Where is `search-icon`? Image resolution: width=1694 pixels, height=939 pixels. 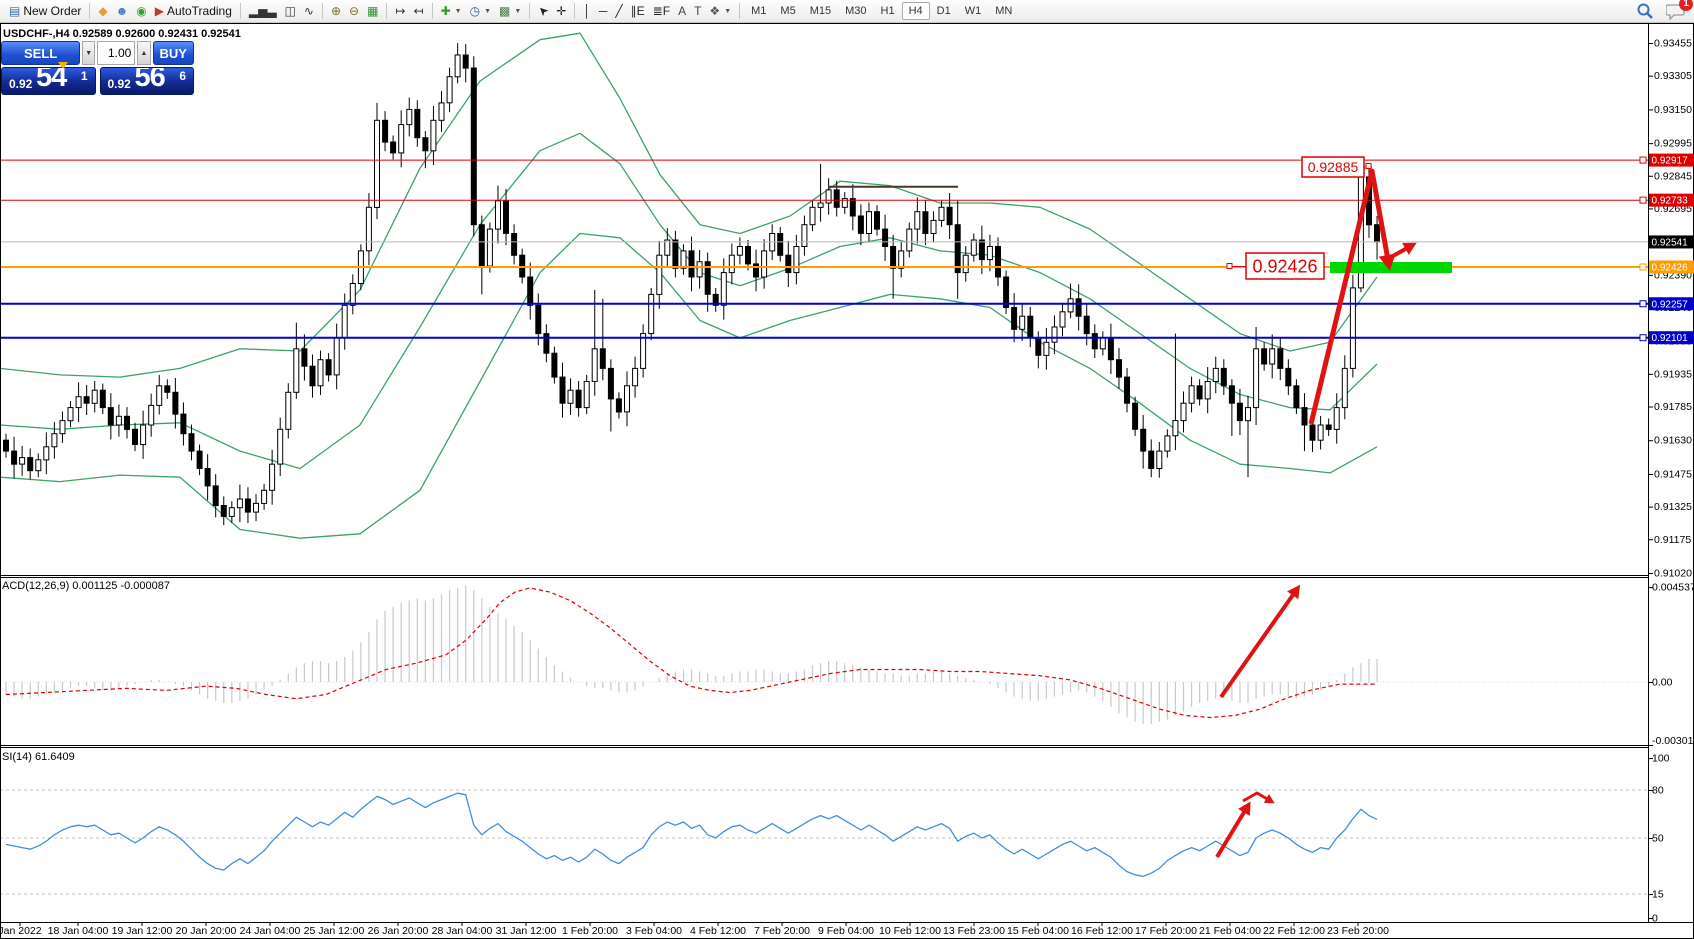 search-icon is located at coordinates (1645, 11).